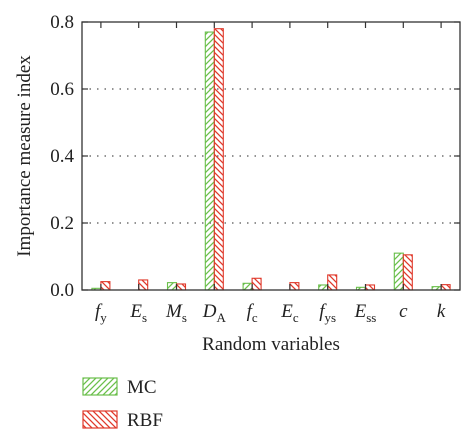  Describe the element at coordinates (145, 420) in the screenshot. I see `legend-label-rbf: RBF` at that location.